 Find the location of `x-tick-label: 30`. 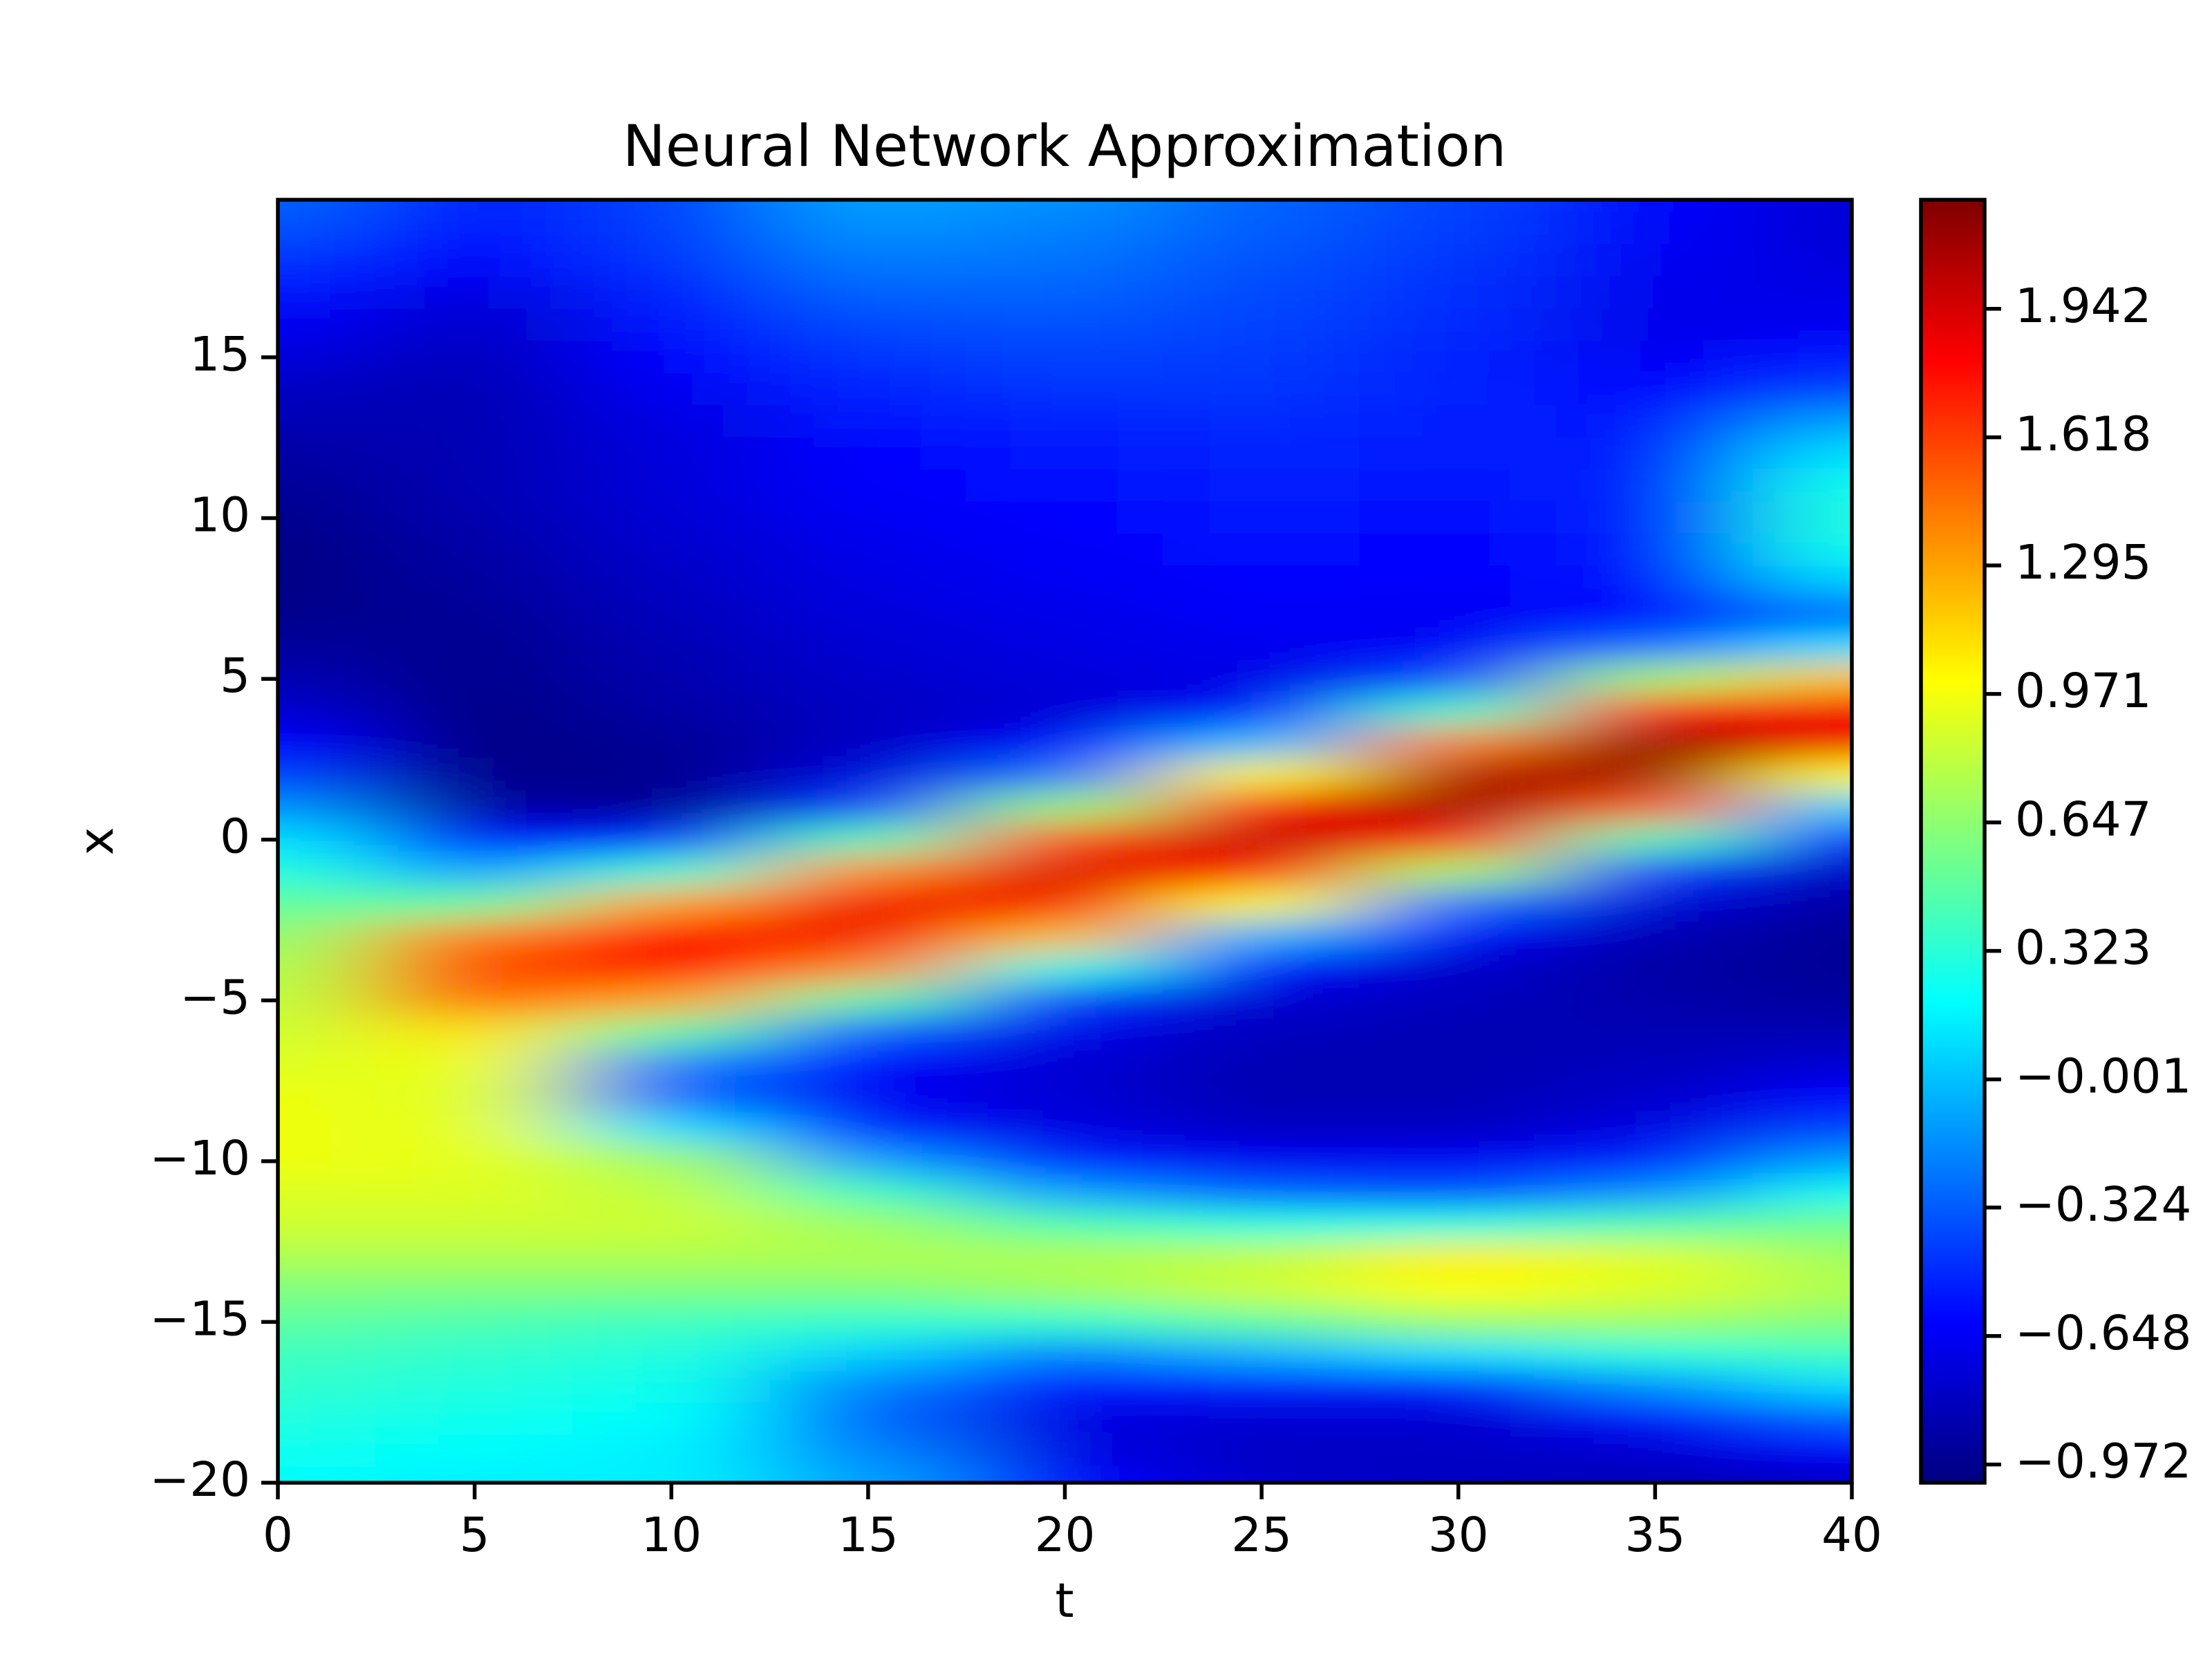

x-tick-label: 30 is located at coordinates (1459, 1535).